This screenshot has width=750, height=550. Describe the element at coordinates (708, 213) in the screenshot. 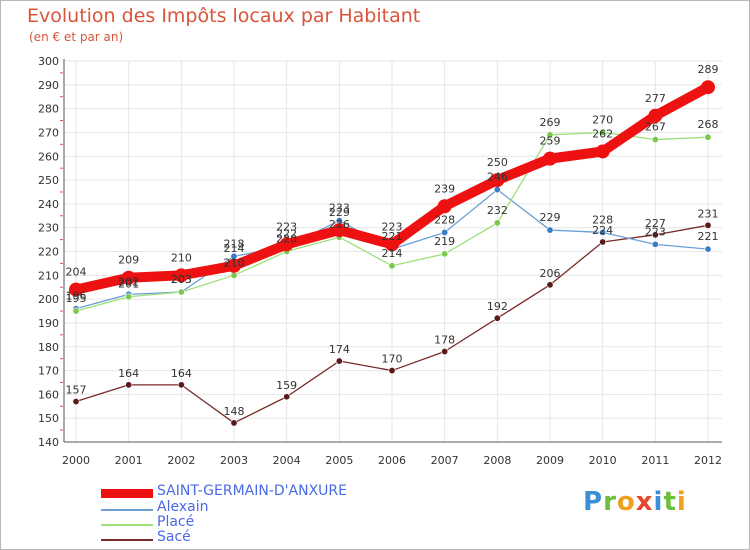

I see `data-label: 231` at that location.